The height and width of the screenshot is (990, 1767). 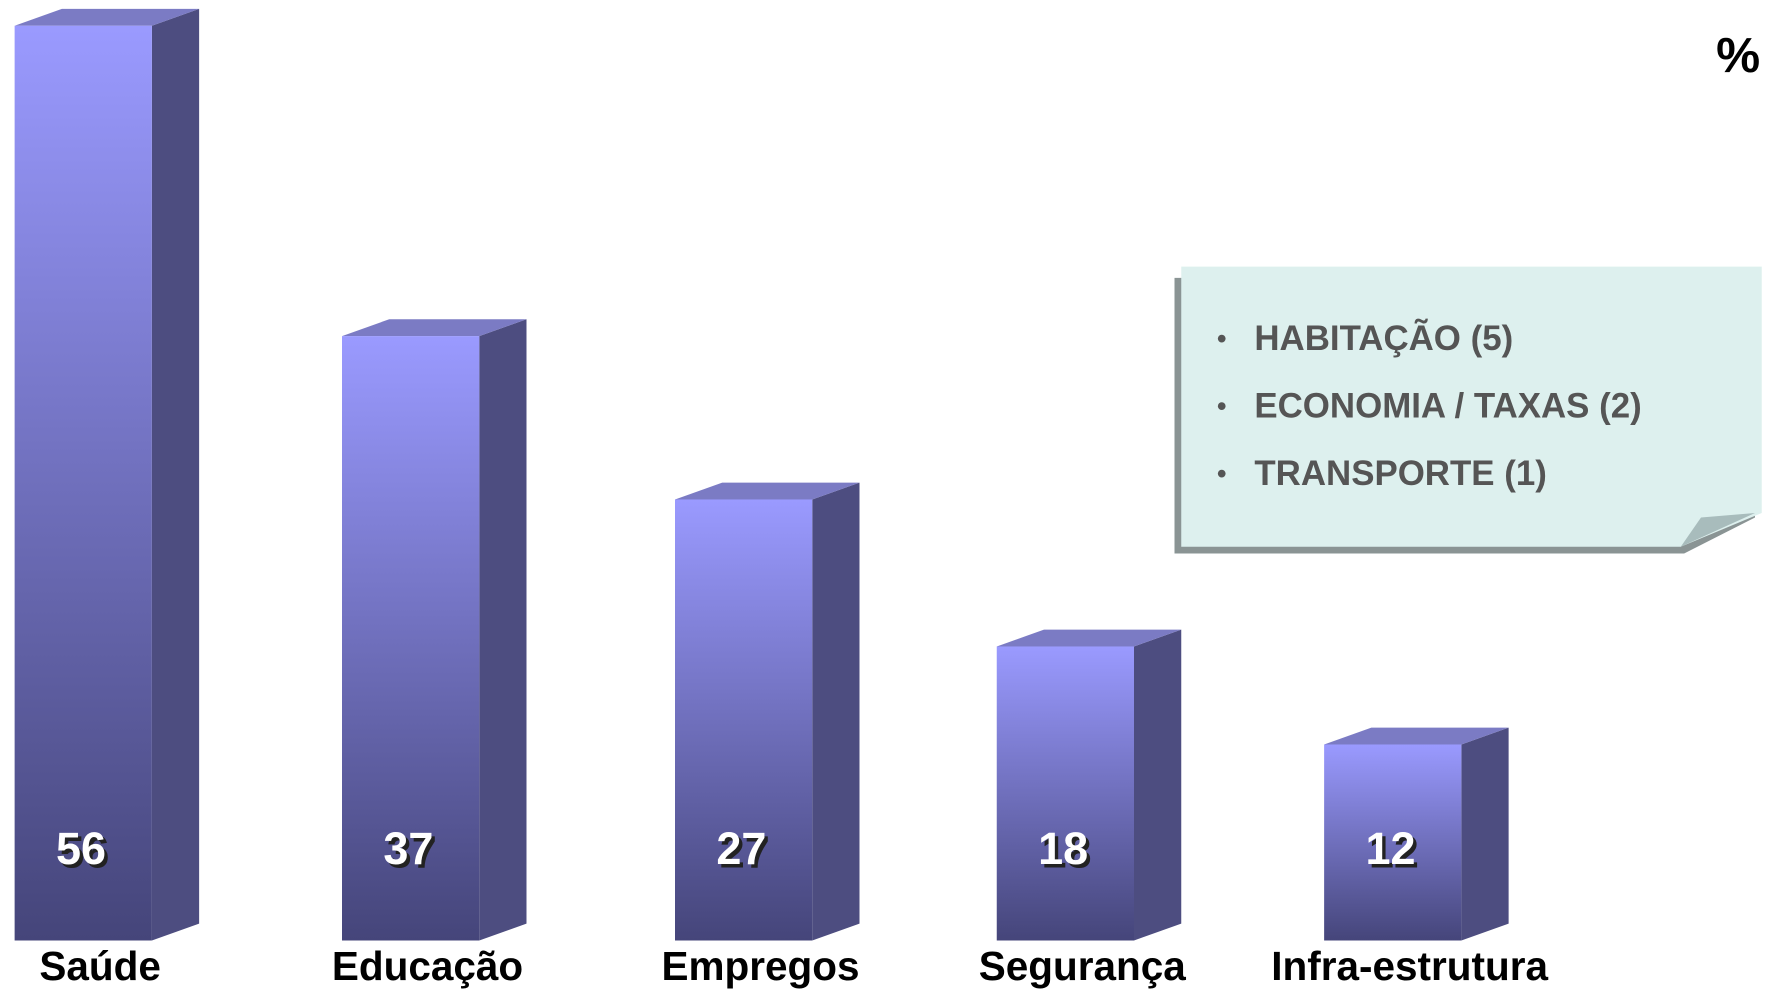 What do you see at coordinates (1394, 851) in the screenshot?
I see `value-label-shadow: 12` at bounding box center [1394, 851].